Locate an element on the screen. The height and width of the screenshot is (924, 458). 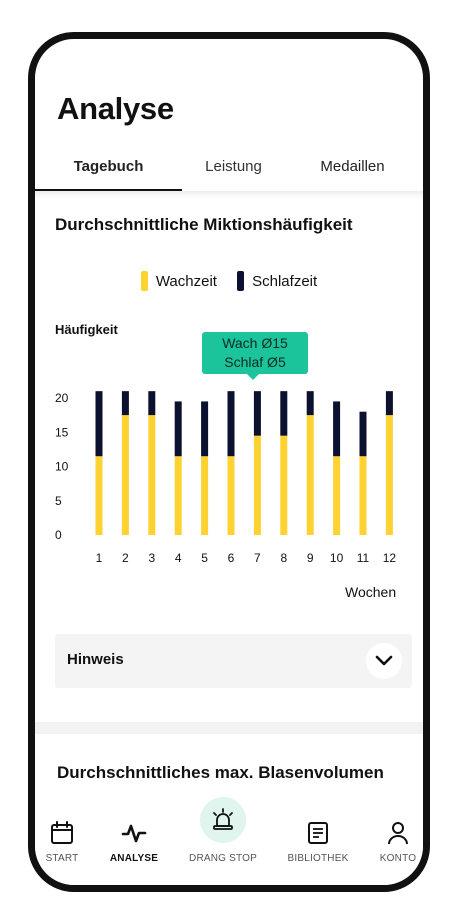
y-tick-label: 20 is located at coordinates (62, 398).